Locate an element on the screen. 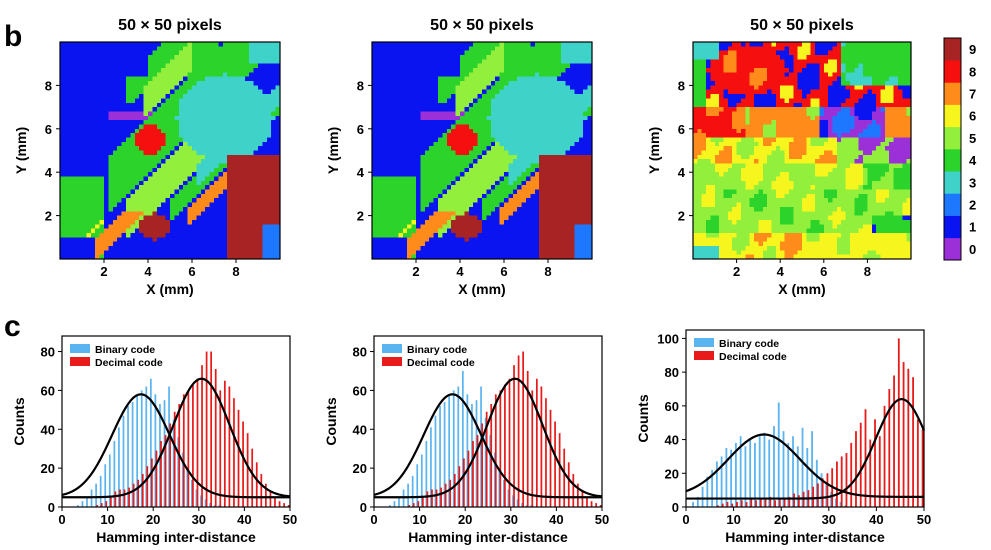  map-x-tick-label: 4 is located at coordinates (460, 271).